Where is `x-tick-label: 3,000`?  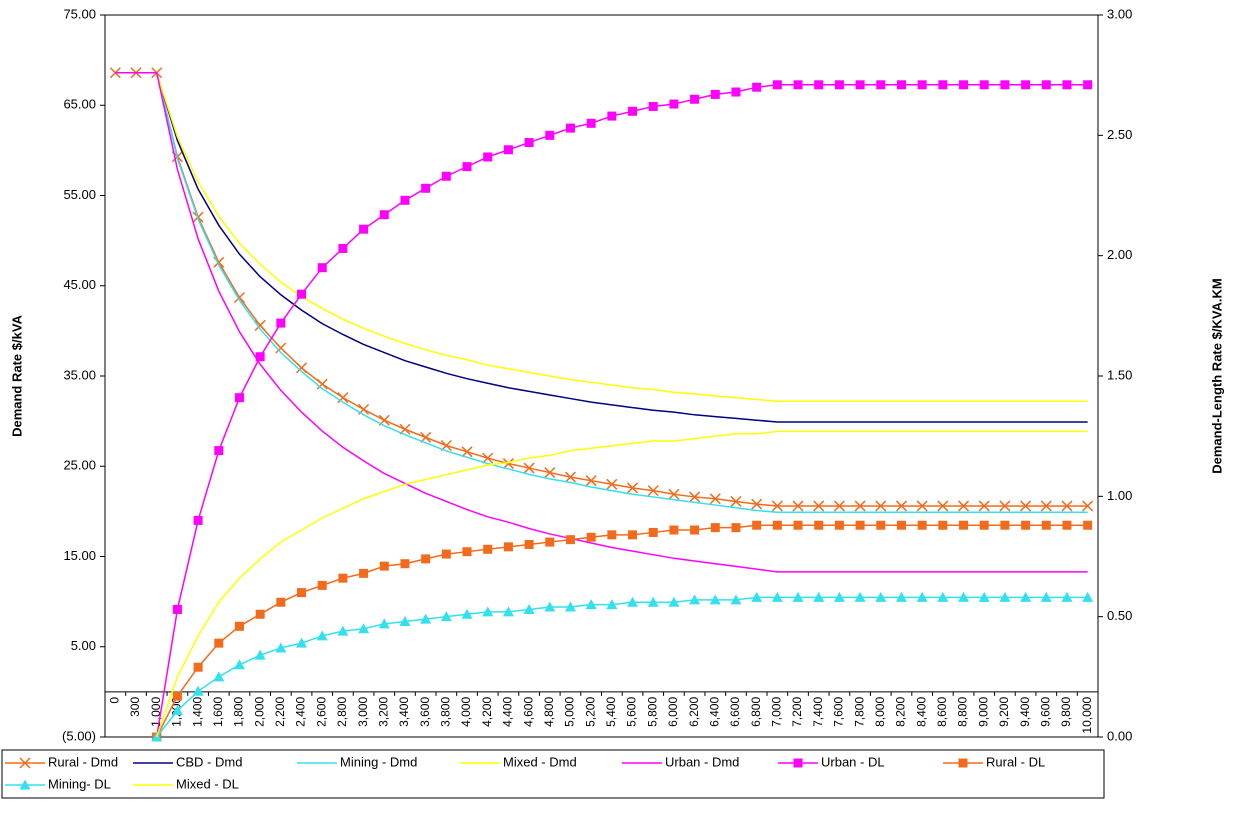 x-tick-label: 3,000 is located at coordinates (363, 712).